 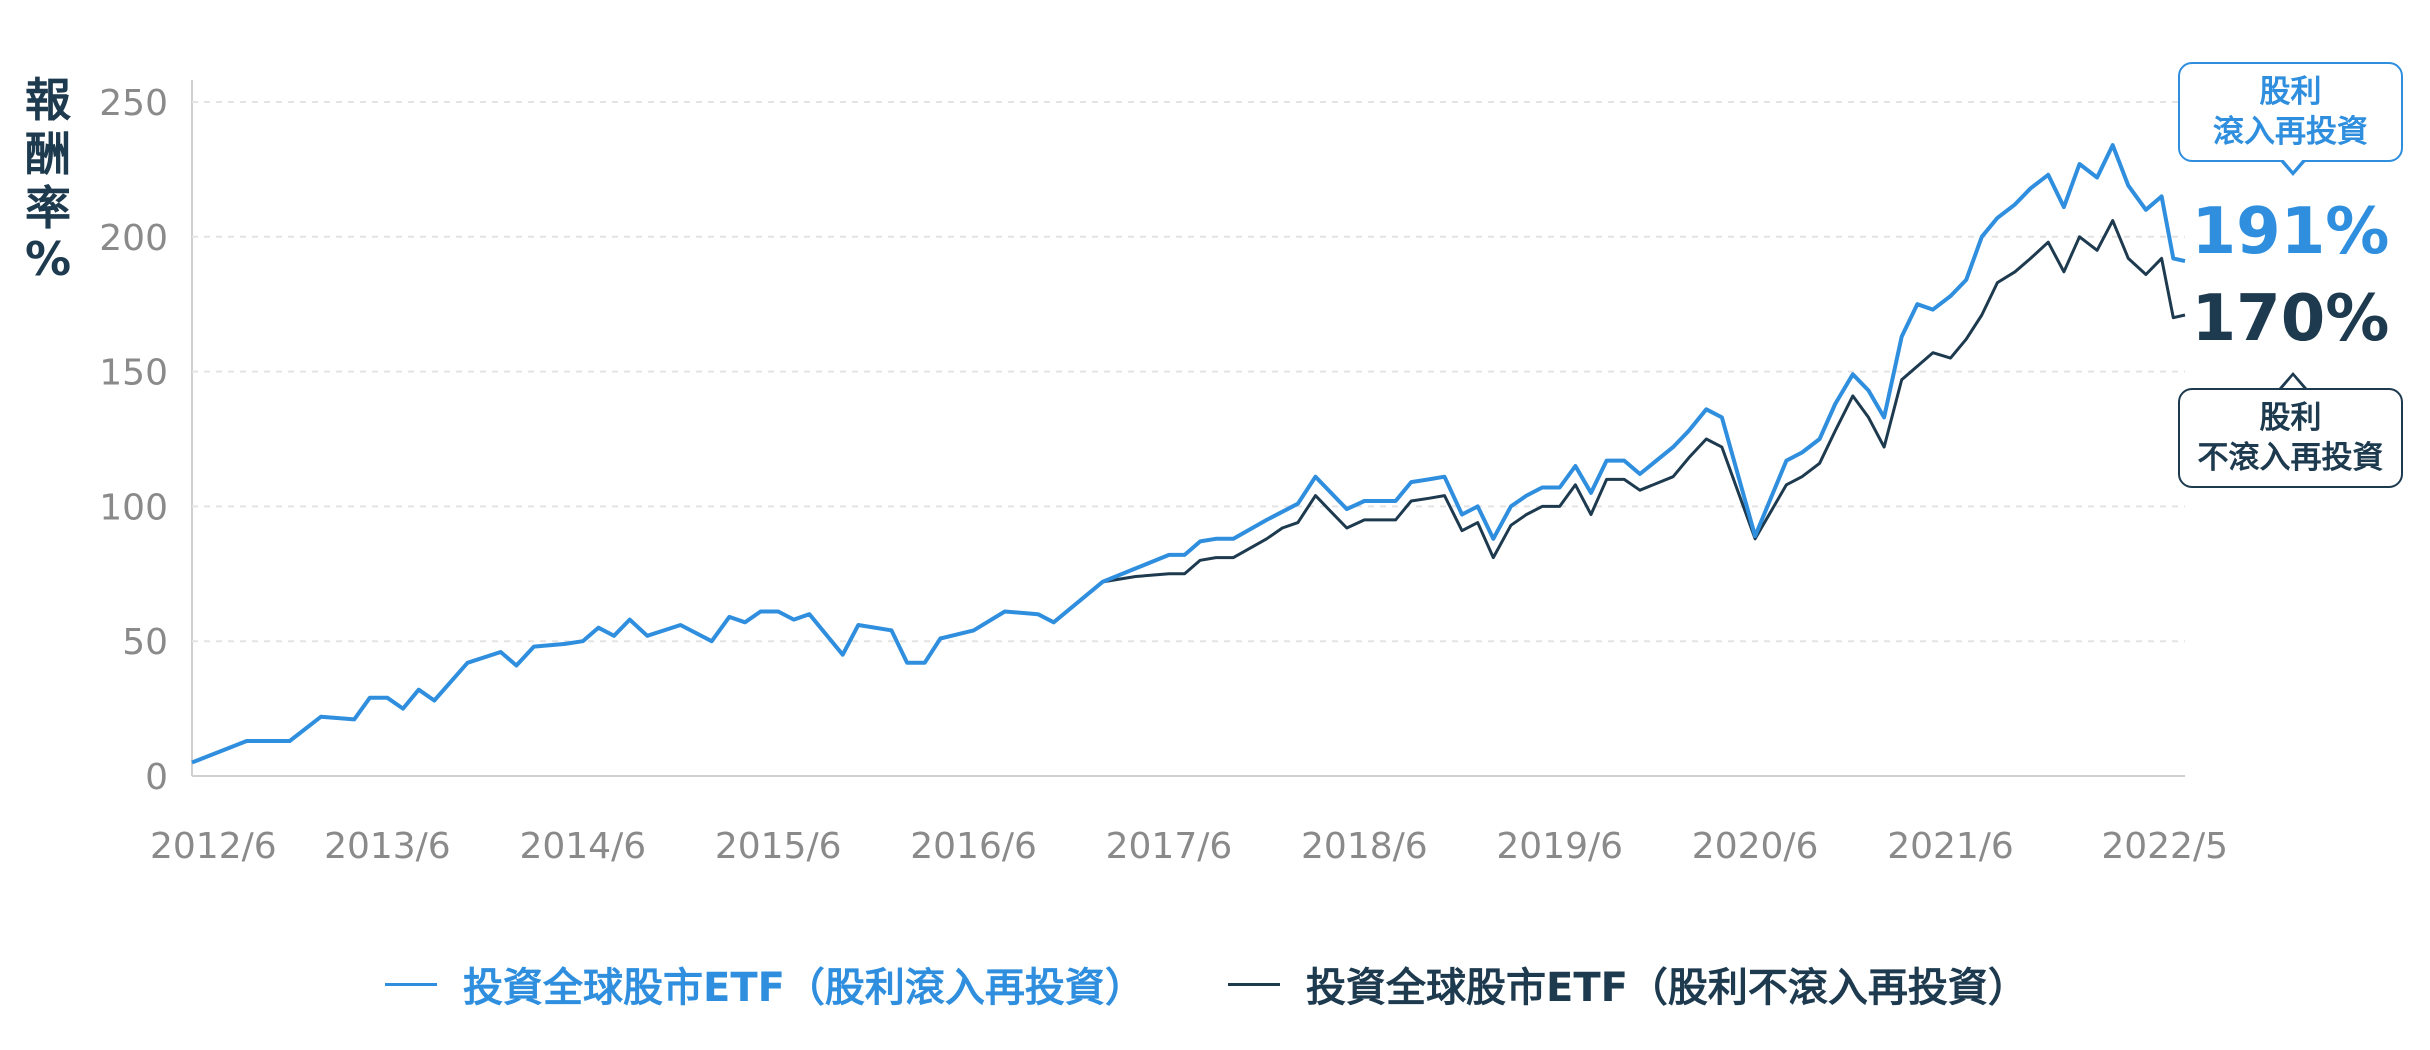 I want to click on x-tick-8: 2020/6, so click(x=1755, y=846).